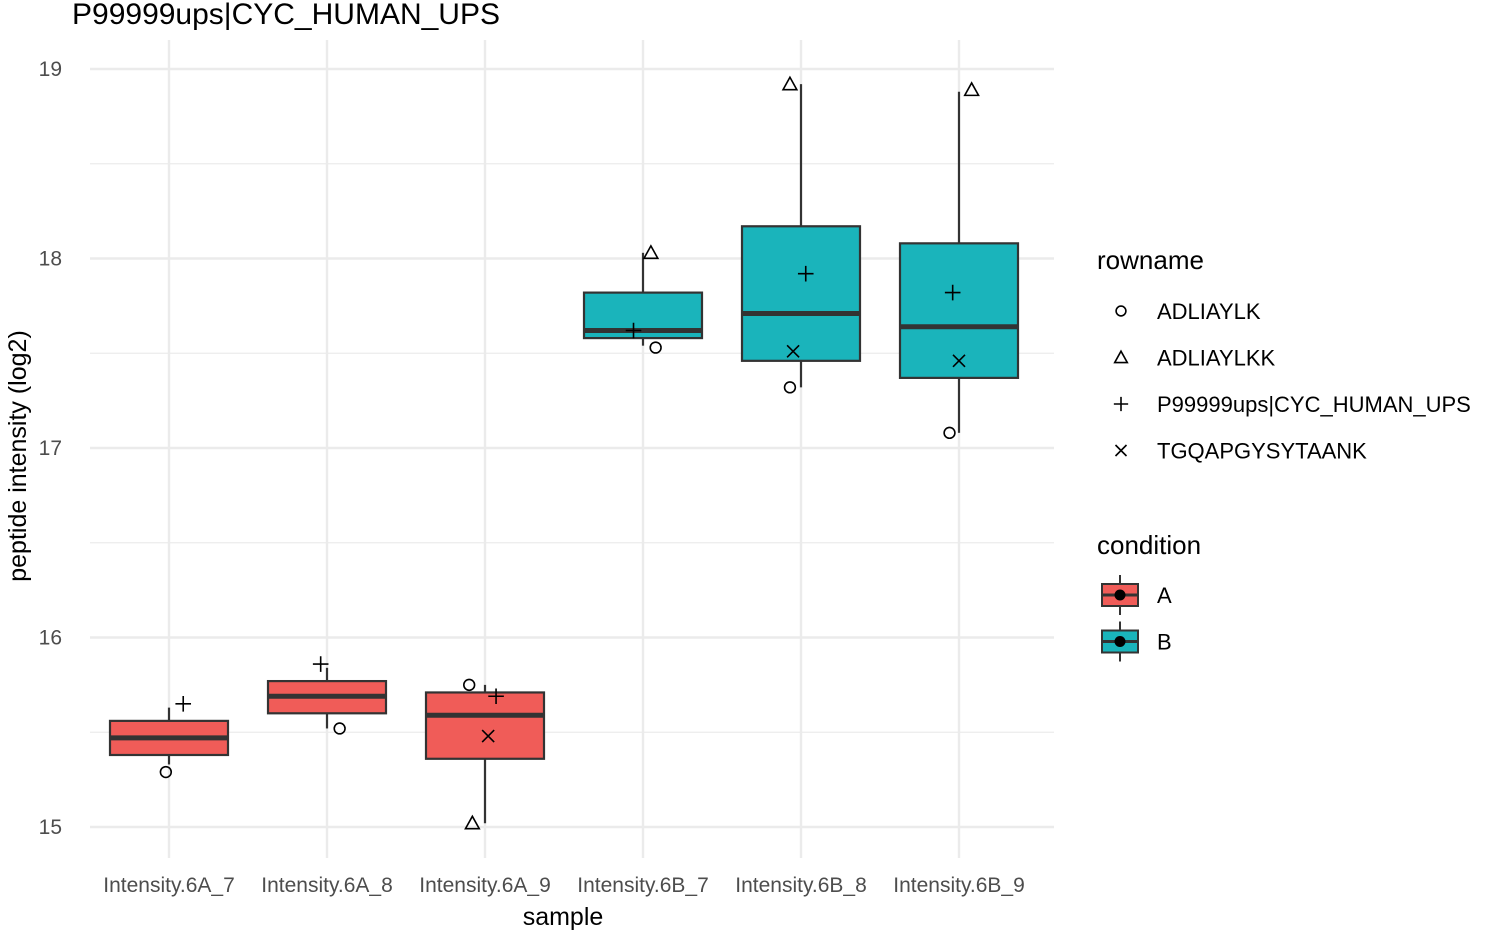 Image resolution: width=1492 pixels, height=932 pixels. I want to click on y-tick-label: 15, so click(50, 827).